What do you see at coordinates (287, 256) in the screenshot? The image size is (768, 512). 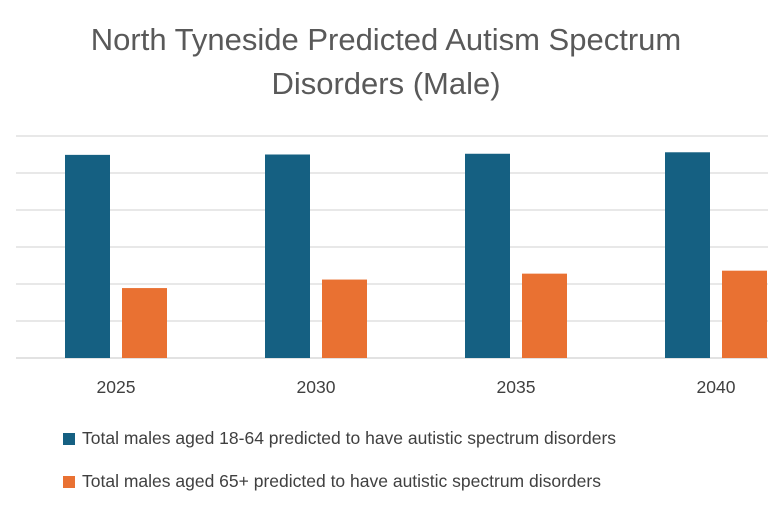 I see `bar-18-64-2030` at bounding box center [287, 256].